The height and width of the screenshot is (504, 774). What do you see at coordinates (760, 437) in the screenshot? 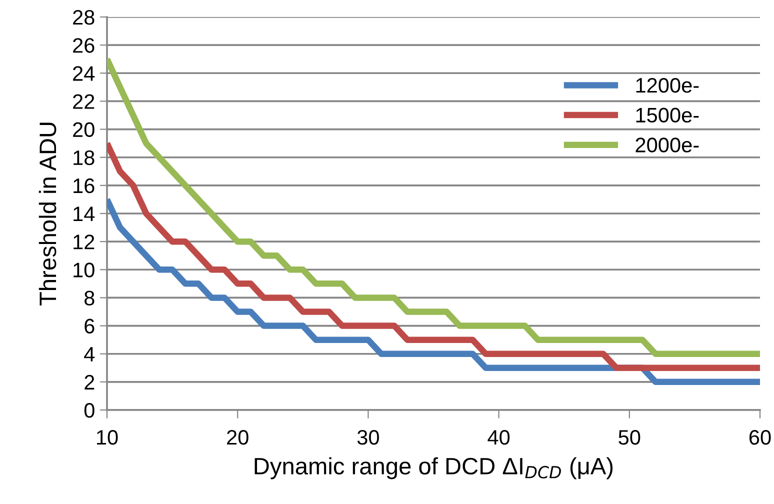
I see `x-tick-label: 60` at bounding box center [760, 437].